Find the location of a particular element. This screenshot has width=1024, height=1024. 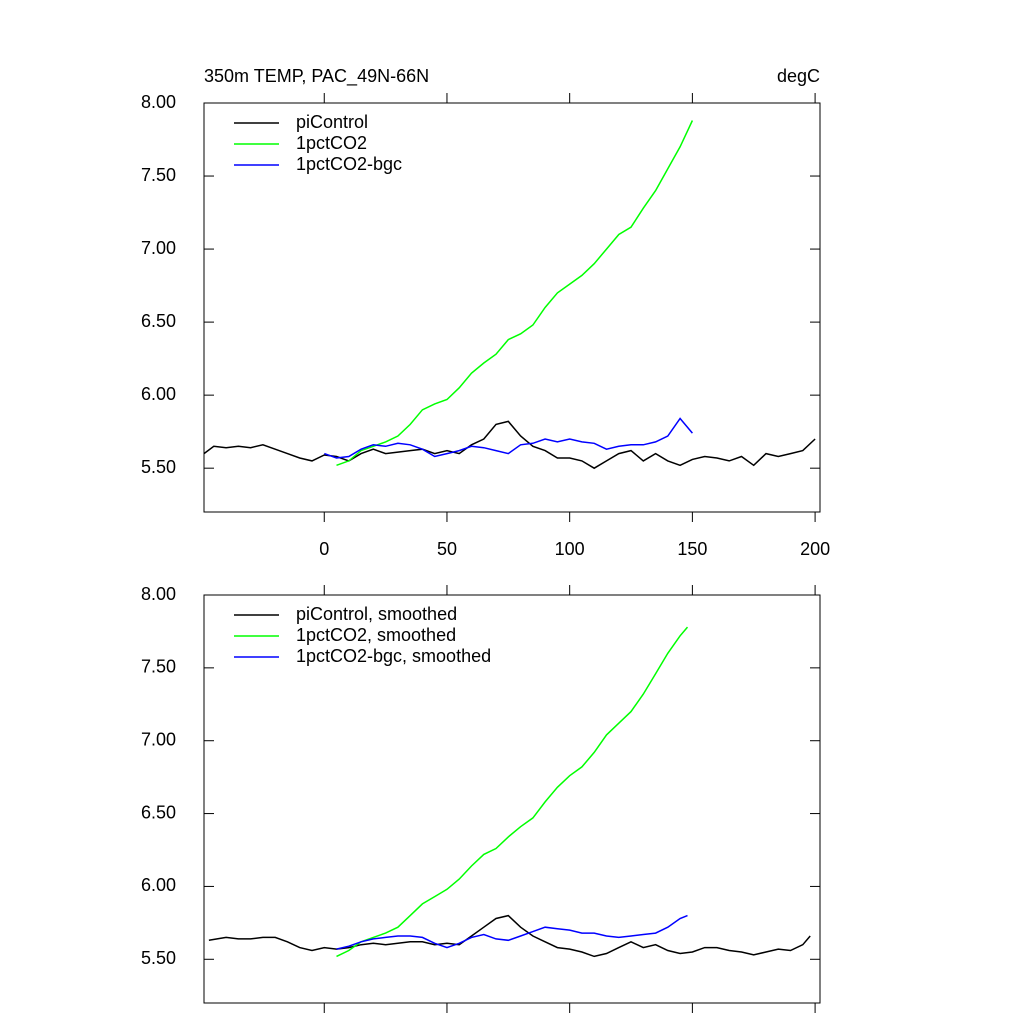

x-tick-label: 100 is located at coordinates (570, 549).